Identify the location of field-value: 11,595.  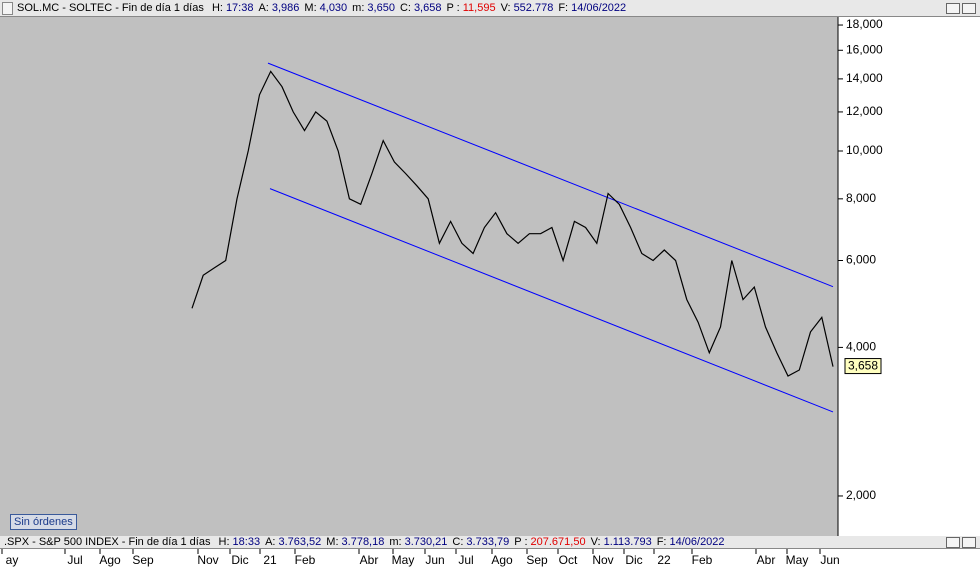
(479, 8).